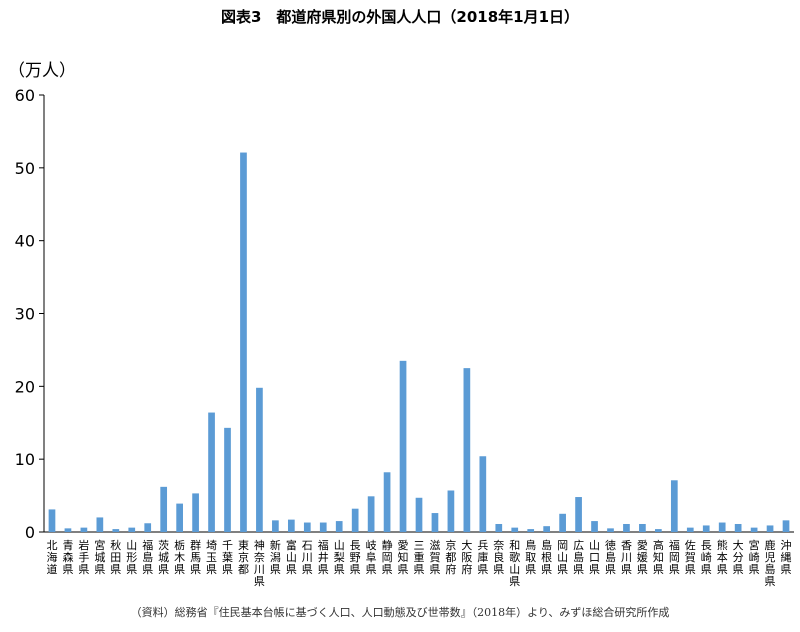  I want to click on x-tick-label: 山梨県, so click(339, 557).